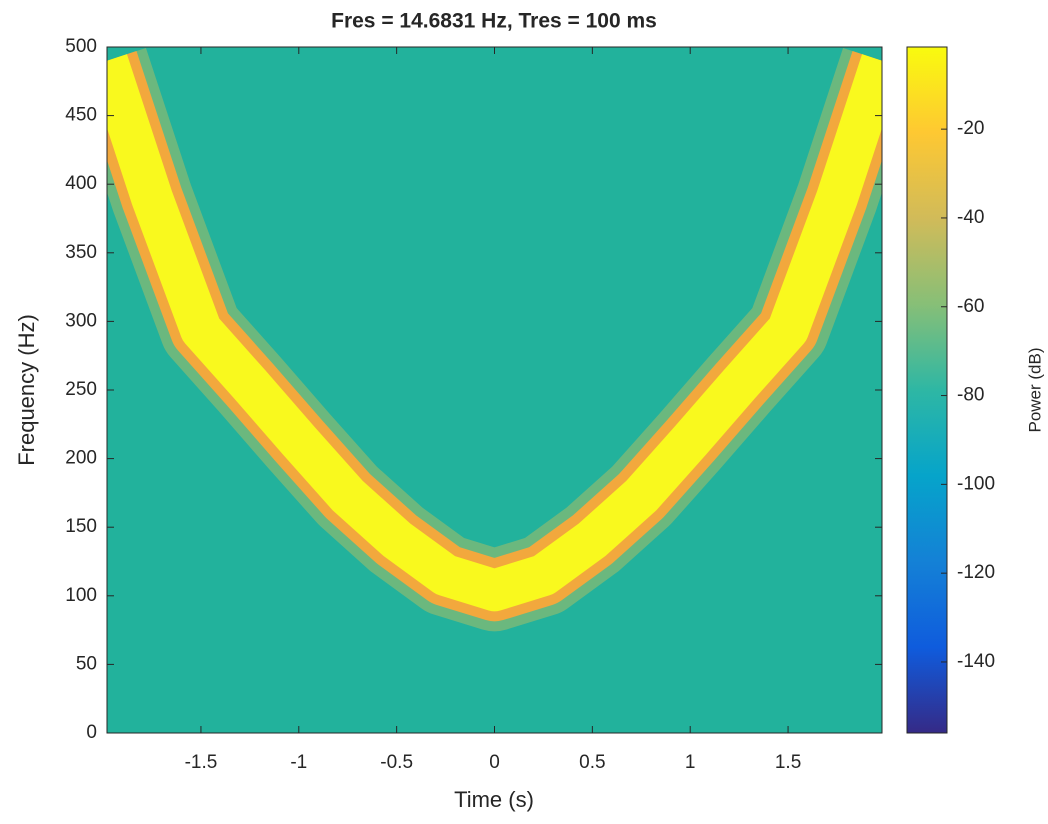 This screenshot has height=824, width=1048. What do you see at coordinates (970, 306) in the screenshot?
I see `colorbar-tick-label: -60` at bounding box center [970, 306].